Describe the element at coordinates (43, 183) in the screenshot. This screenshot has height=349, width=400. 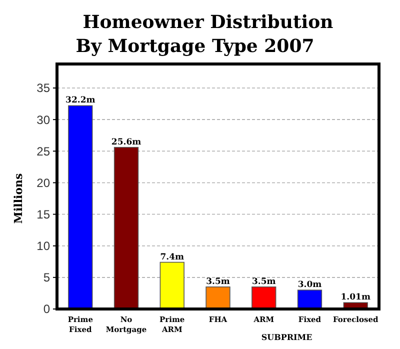
I see `y-tick-label: 20` at that location.